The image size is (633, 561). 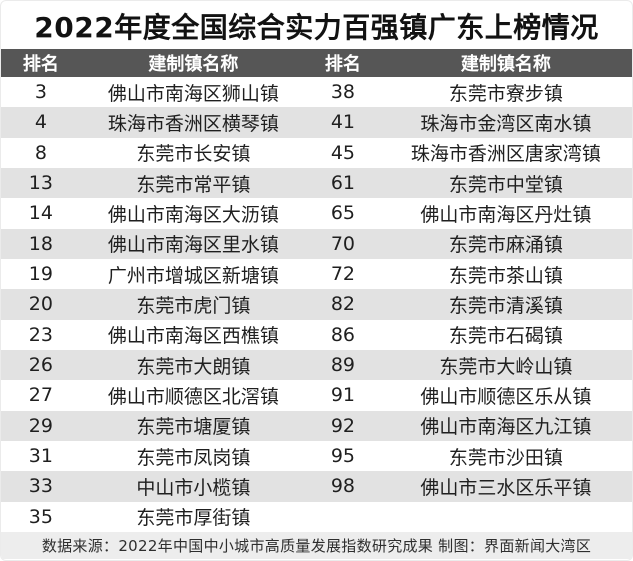 I want to click on town-cell-right: 东莞市大岭山镇, so click(x=506, y=366).